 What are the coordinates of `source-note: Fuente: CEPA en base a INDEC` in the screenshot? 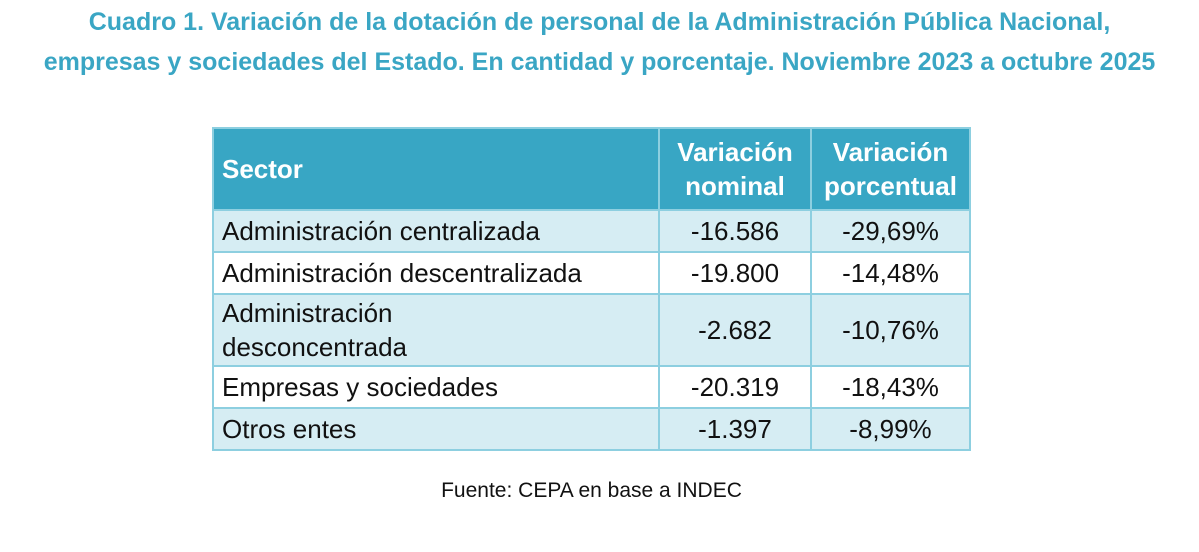 It's located at (591, 490).